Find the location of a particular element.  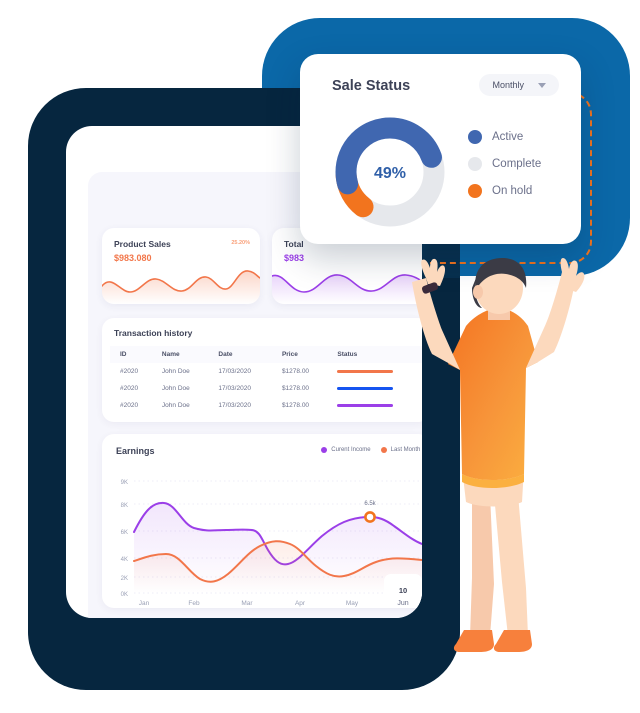

kpi-value: $983.080 is located at coordinates (133, 258).